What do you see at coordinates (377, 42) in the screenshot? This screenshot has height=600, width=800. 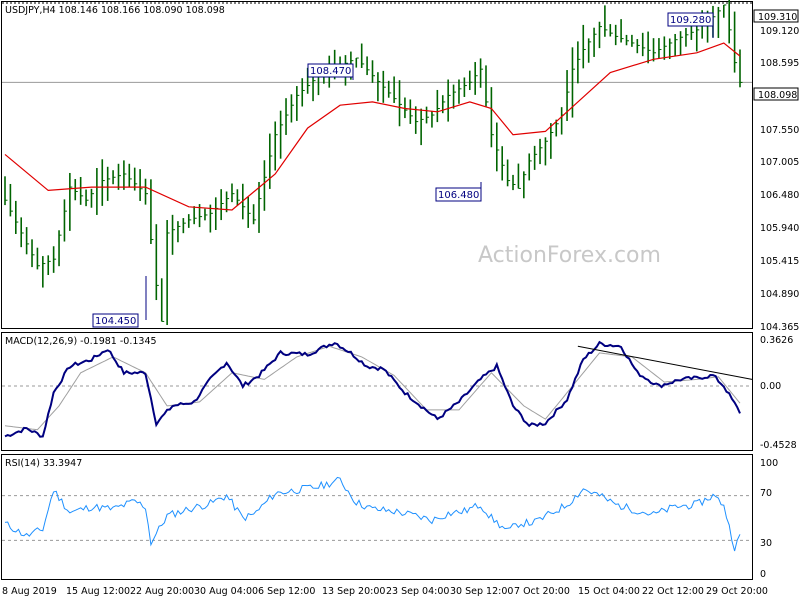 I see `price-grid` at bounding box center [377, 42].